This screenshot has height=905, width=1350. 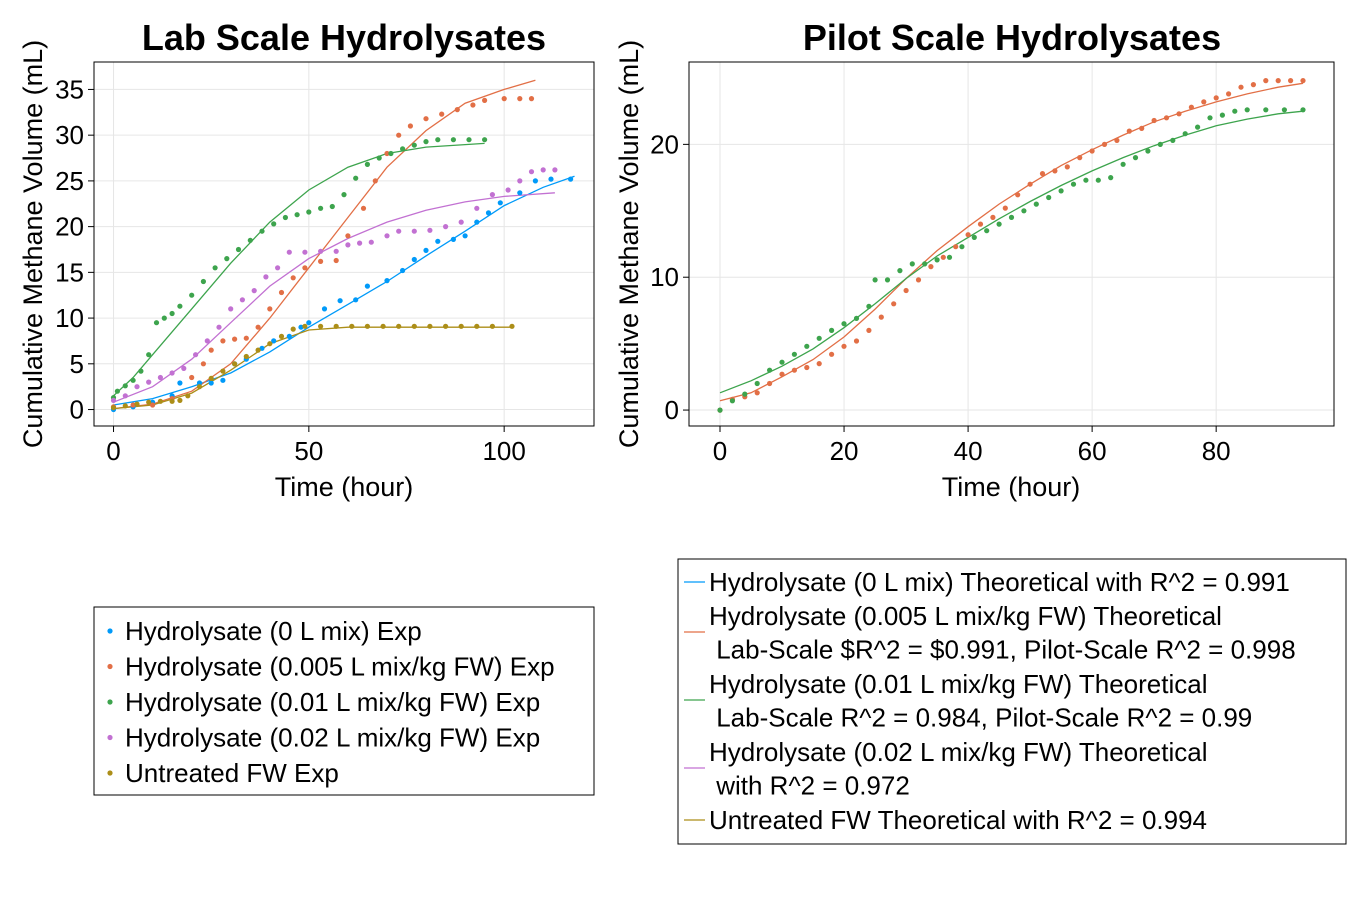 I want to click on pilot-x-tick-label: 80, so click(x=1216, y=451).